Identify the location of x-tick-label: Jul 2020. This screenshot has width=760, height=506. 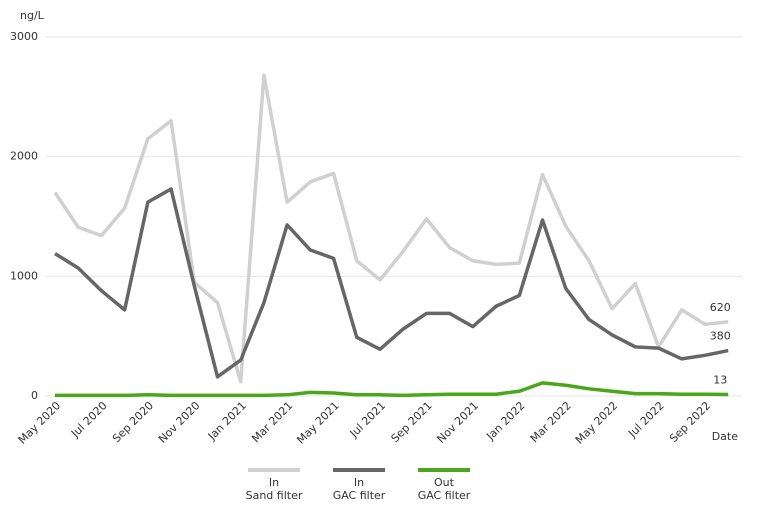
(89, 420).